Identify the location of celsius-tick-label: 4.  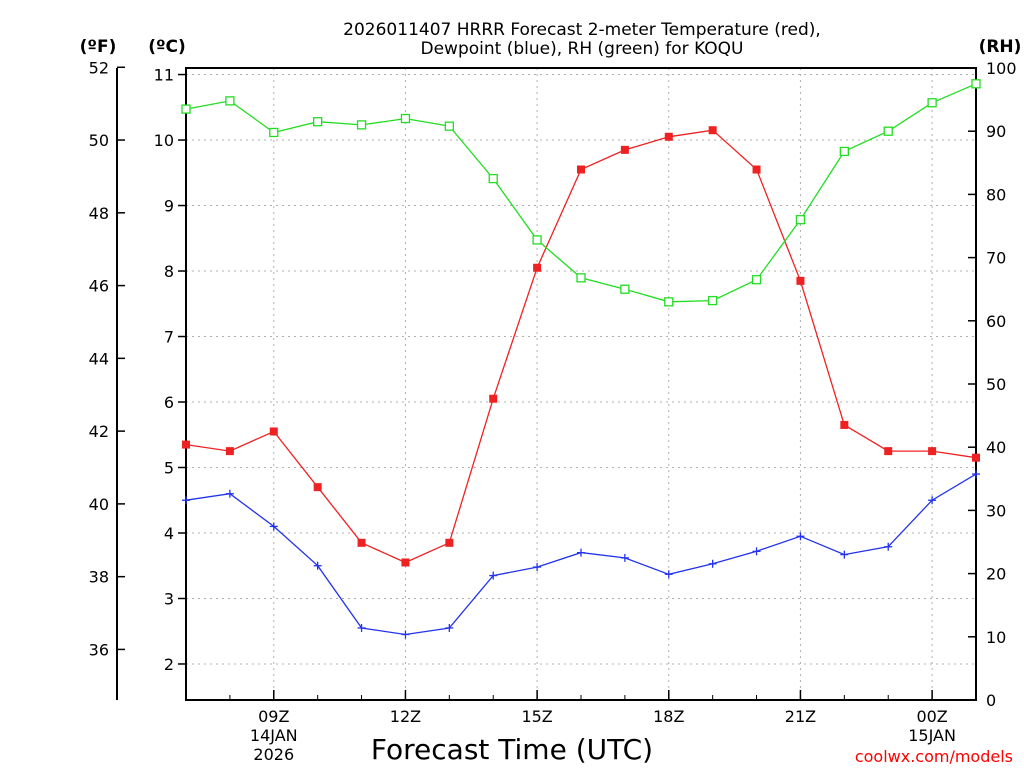
(169, 533).